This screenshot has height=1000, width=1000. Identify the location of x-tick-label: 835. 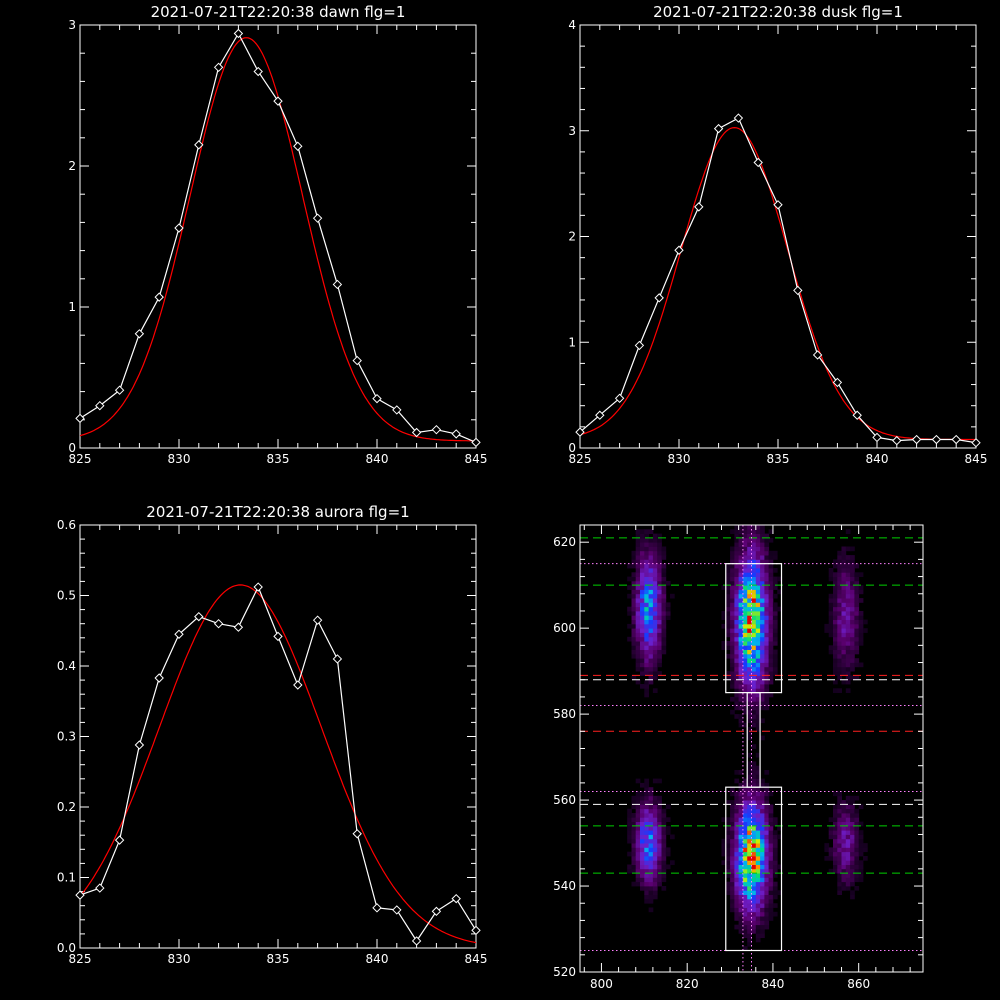
(778, 459).